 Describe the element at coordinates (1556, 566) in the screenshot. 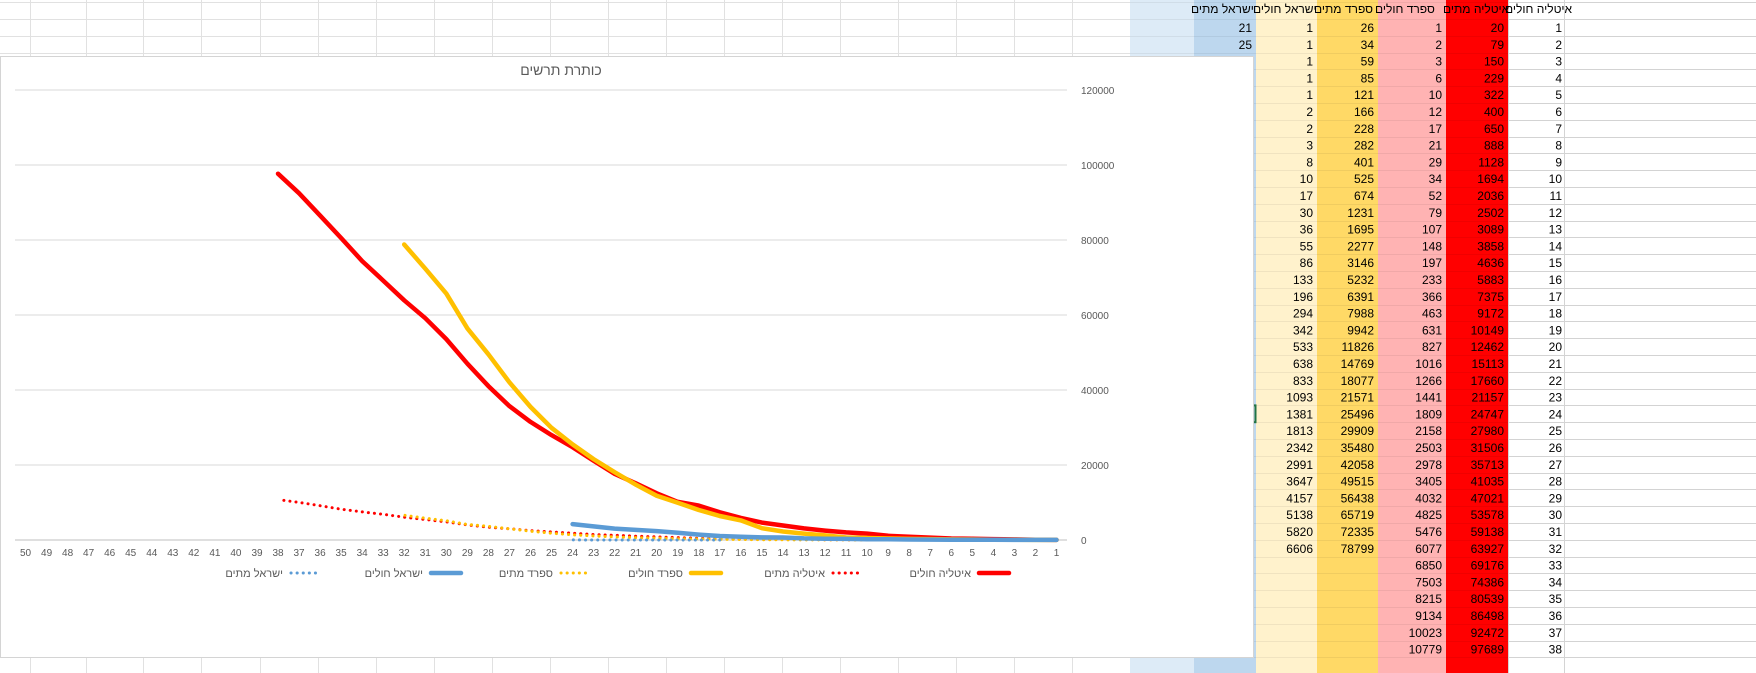

I see `row-number-33: 33` at that location.